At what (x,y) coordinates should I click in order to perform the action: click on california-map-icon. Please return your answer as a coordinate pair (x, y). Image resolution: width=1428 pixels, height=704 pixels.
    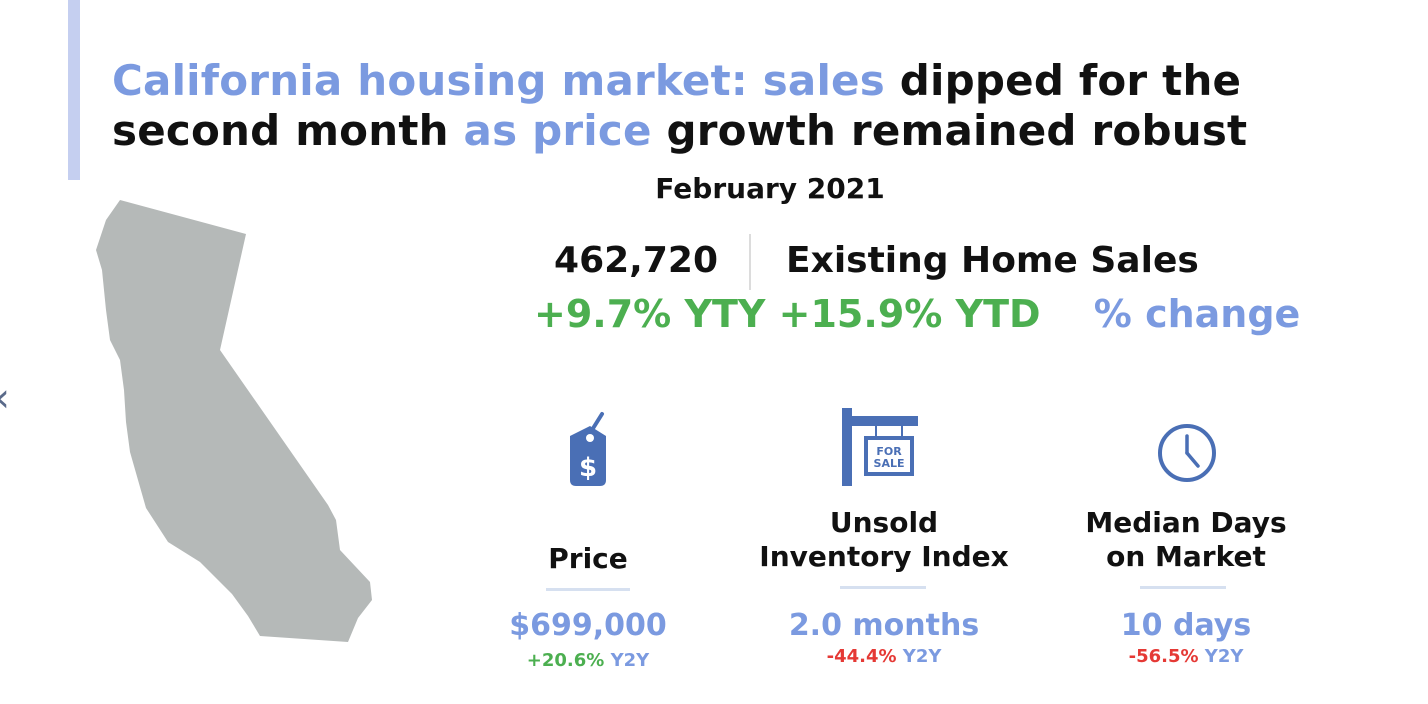
    Looking at the image, I should click on (234, 421).